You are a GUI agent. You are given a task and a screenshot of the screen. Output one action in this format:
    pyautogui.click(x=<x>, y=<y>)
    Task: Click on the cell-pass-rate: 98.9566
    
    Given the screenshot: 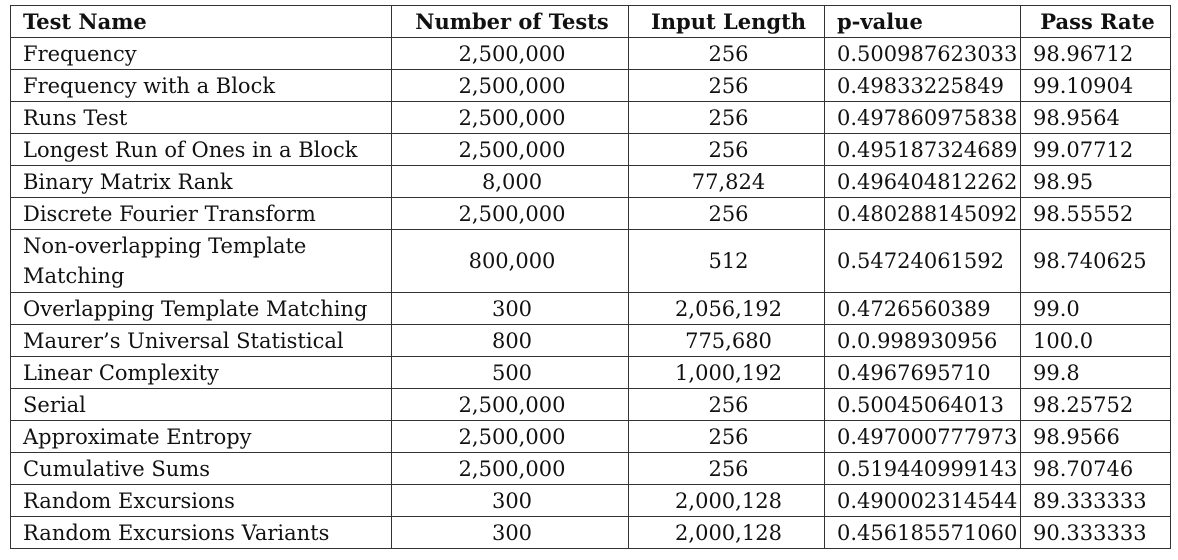 What is the action you would take?
    pyautogui.click(x=1095, y=436)
    